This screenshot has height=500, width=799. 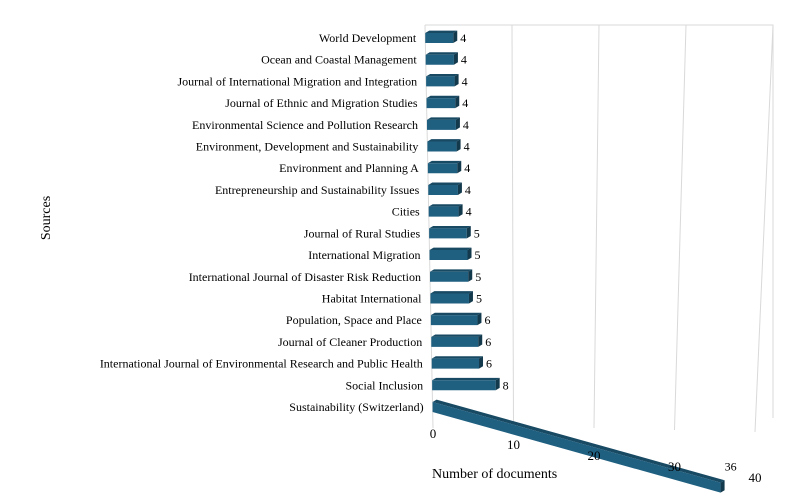 I want to click on category-label: Journal of Ethnic and Migration Studies, so click(x=321, y=103).